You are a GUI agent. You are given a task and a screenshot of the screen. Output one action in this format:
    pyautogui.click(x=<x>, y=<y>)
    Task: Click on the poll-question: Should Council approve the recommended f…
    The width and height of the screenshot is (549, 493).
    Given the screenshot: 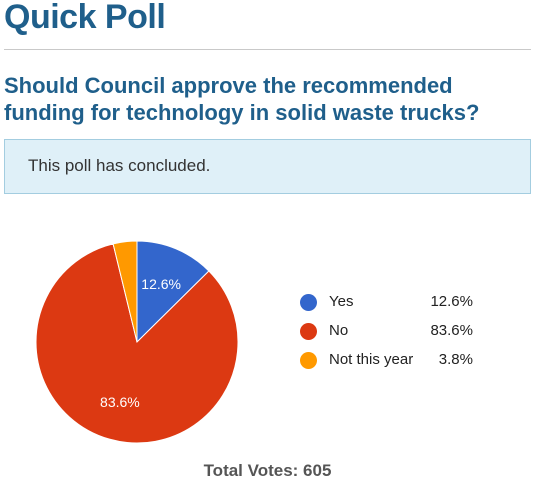 What is the action you would take?
    pyautogui.click(x=242, y=99)
    